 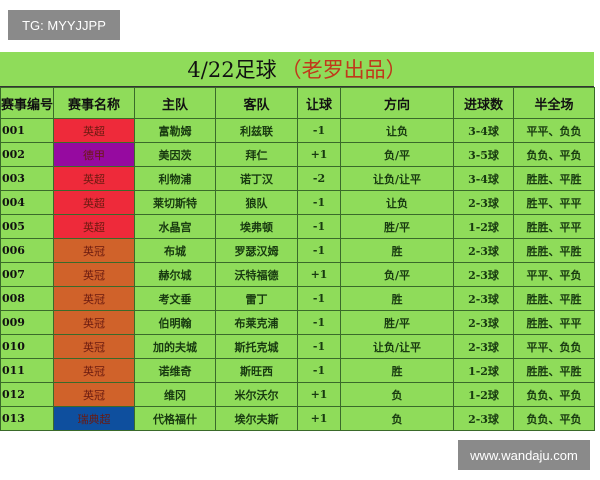 I want to click on cell-away-team: 斯托克城, so click(x=256, y=346).